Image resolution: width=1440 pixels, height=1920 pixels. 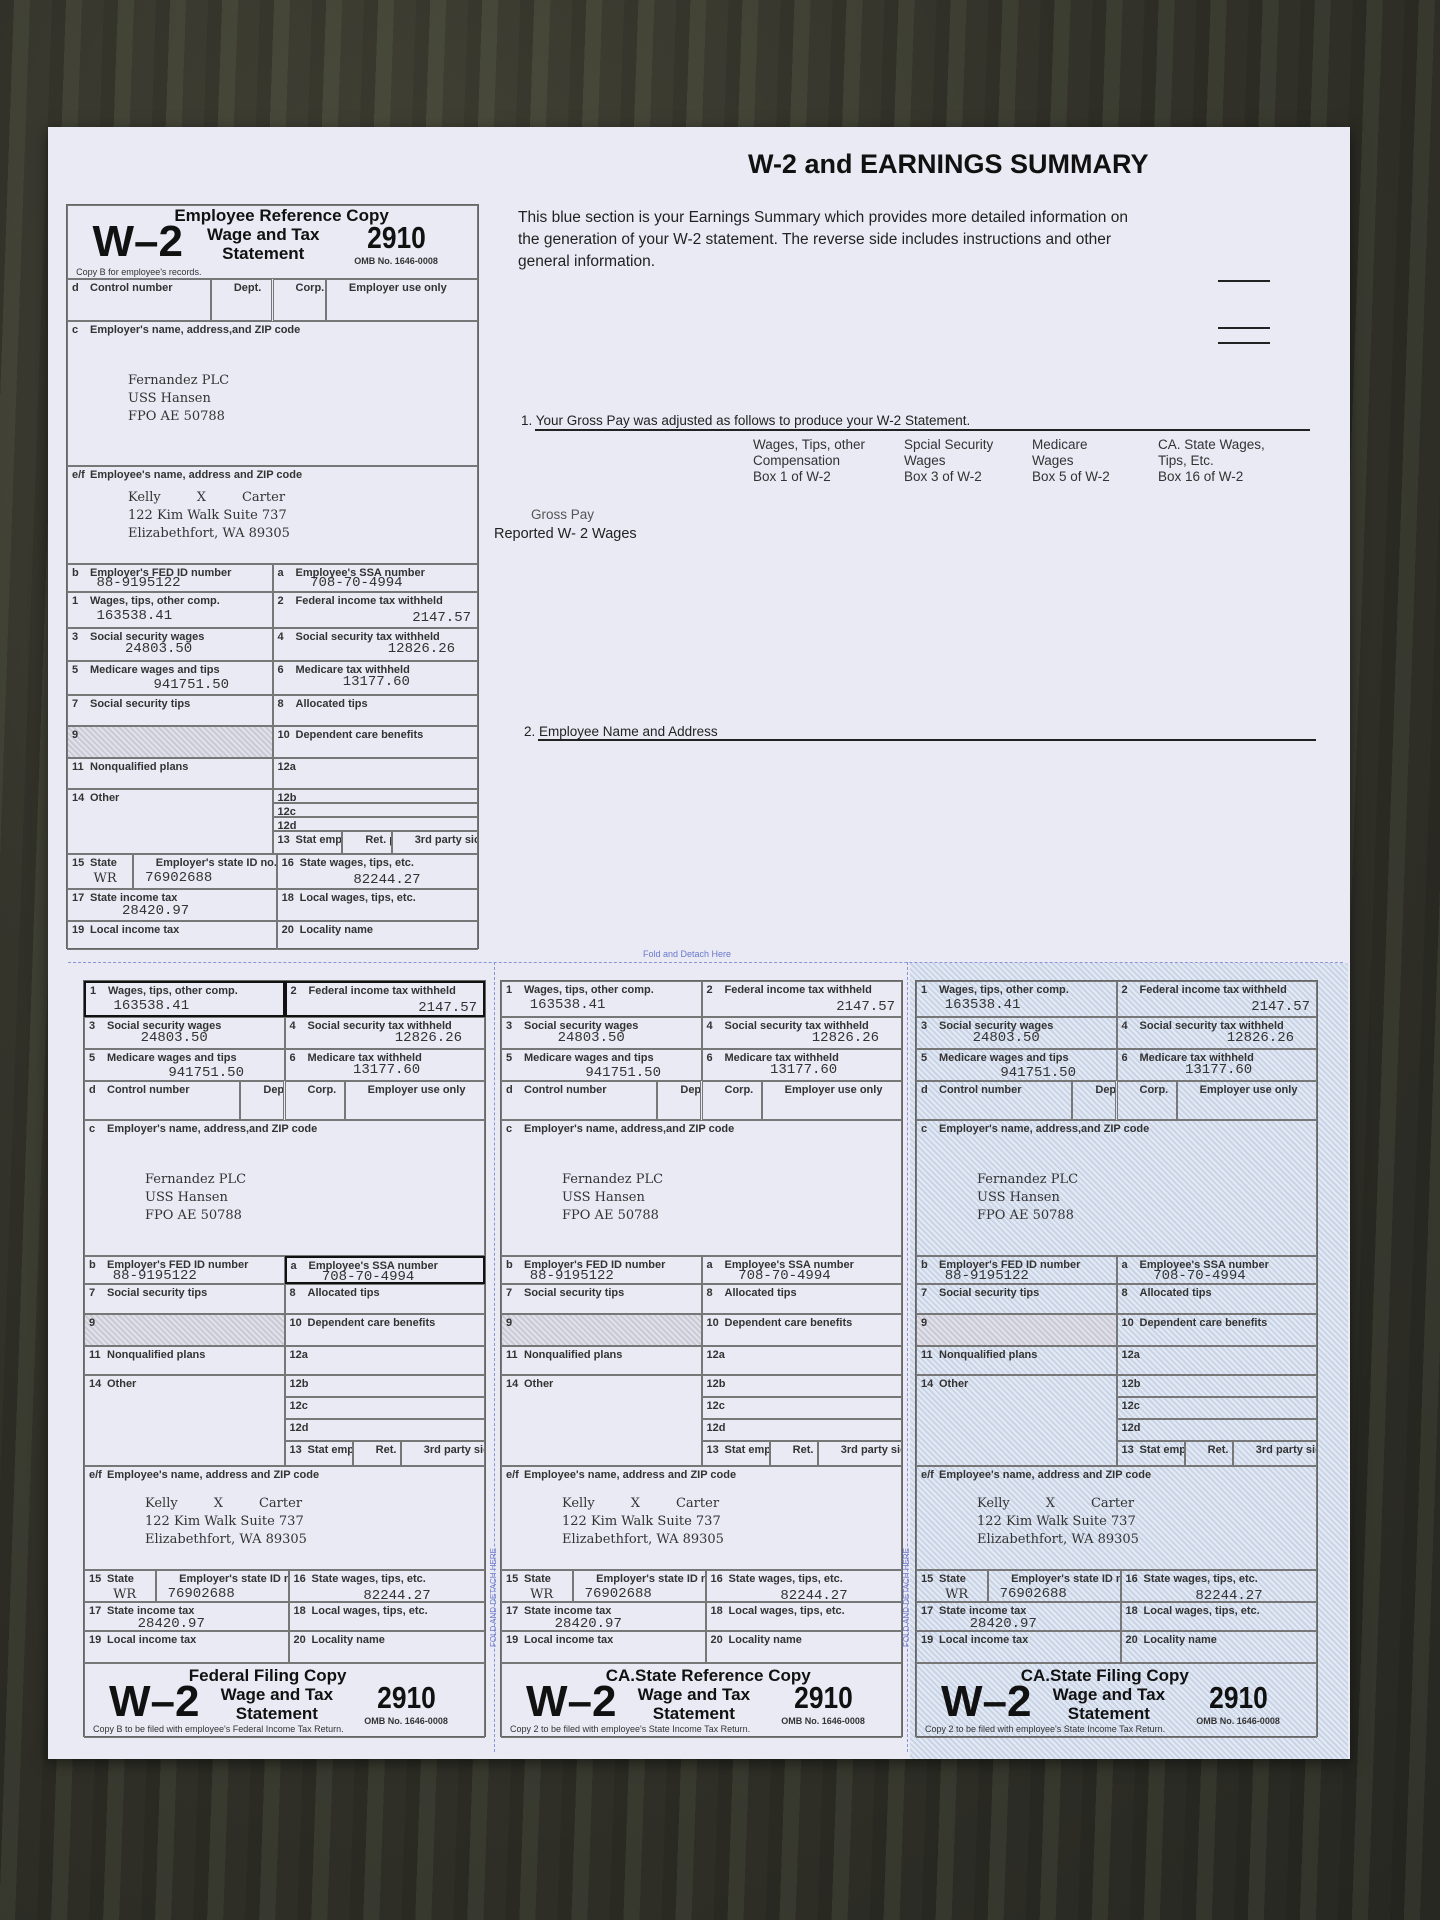 What do you see at coordinates (386, 1586) in the screenshot?
I see `box-16: 16 State wages, tips, etc. 82244.27` at bounding box center [386, 1586].